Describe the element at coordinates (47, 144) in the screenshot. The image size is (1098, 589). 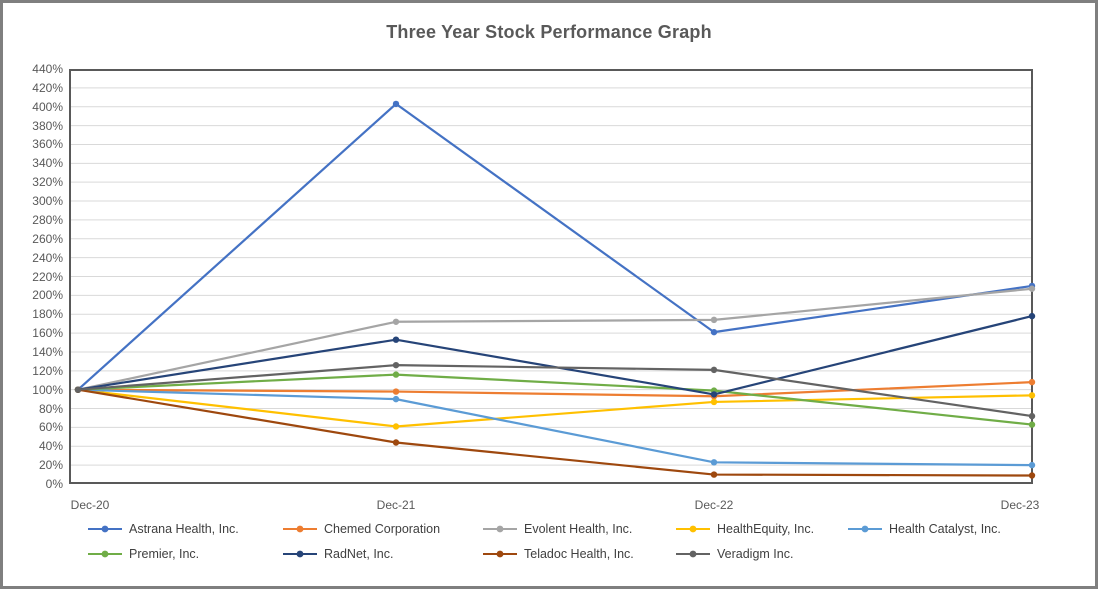
I see `y-axis-tick-label: 360%` at that location.